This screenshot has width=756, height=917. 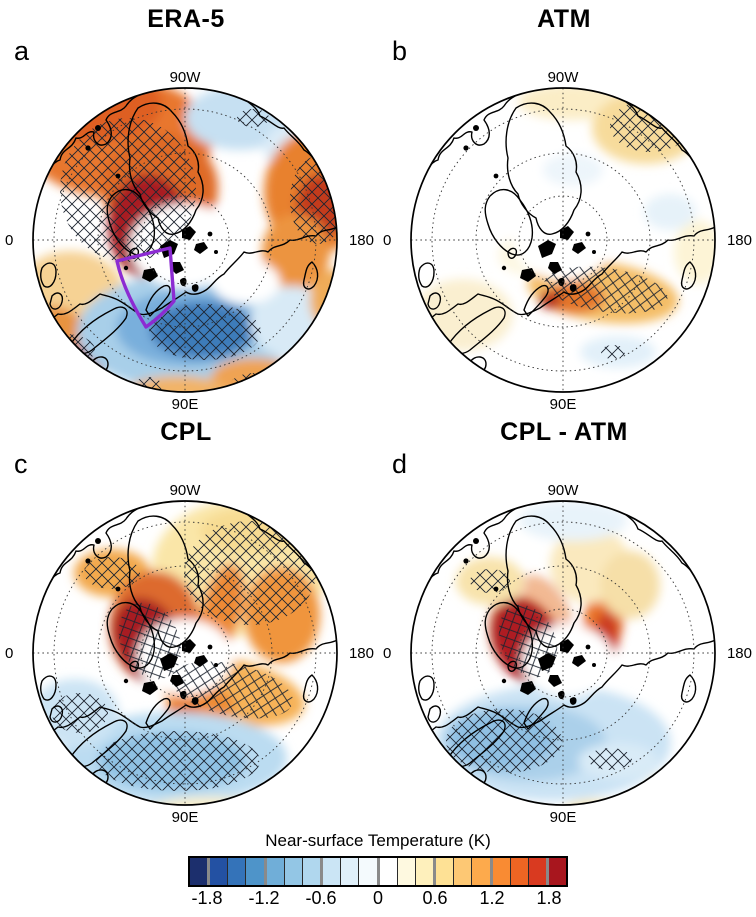 What do you see at coordinates (400, 464) in the screenshot?
I see `panel-letter: d` at bounding box center [400, 464].